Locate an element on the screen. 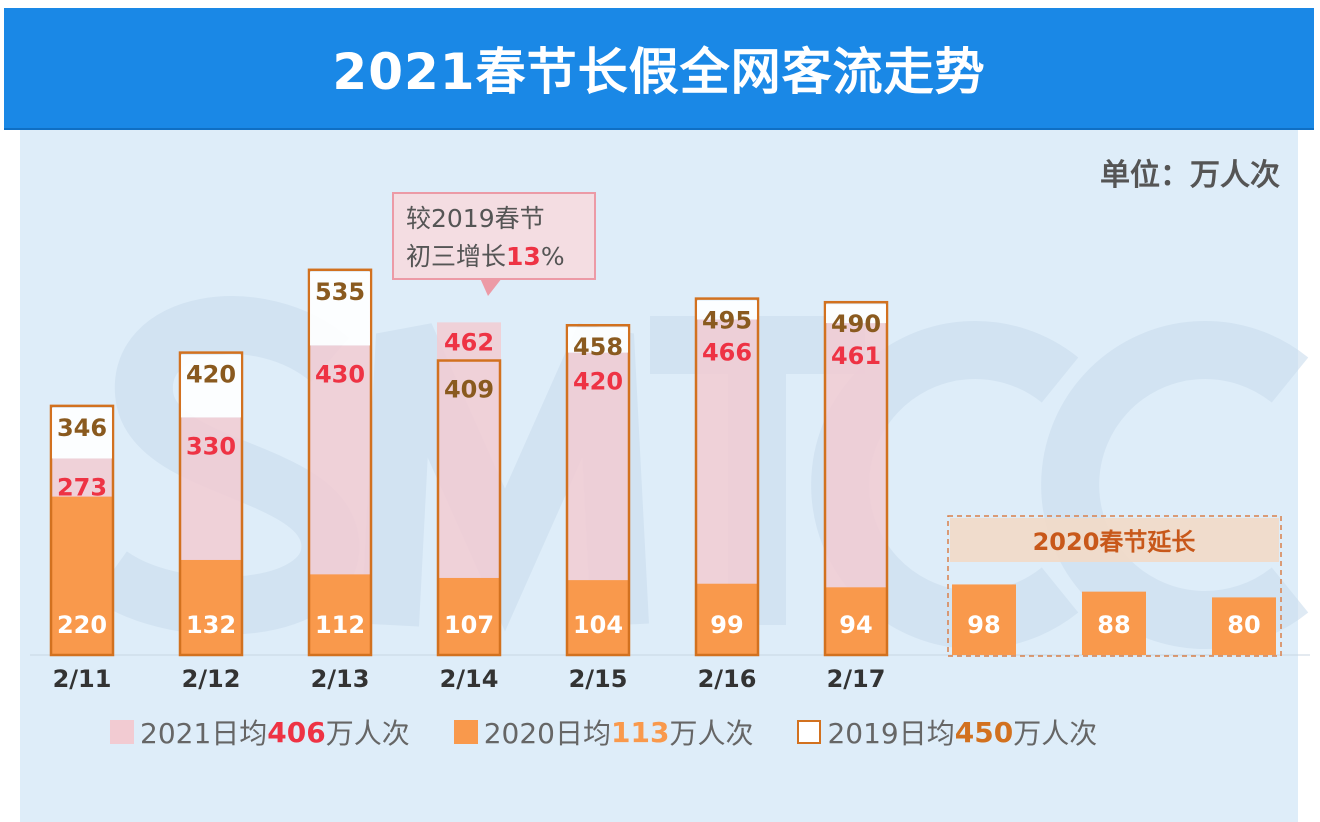 The height and width of the screenshot is (822, 1320). label-2019: 346 is located at coordinates (82, 428).